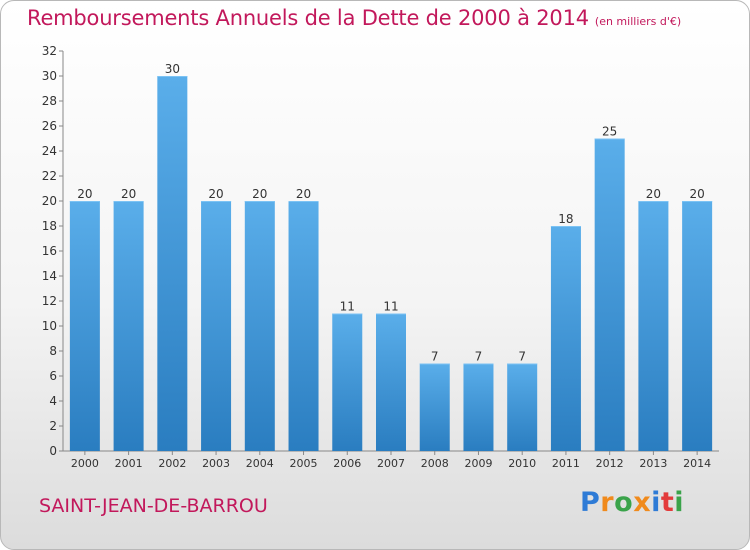 This screenshot has height=550, width=750. Describe the element at coordinates (434, 407) in the screenshot. I see `bar-2008` at that location.